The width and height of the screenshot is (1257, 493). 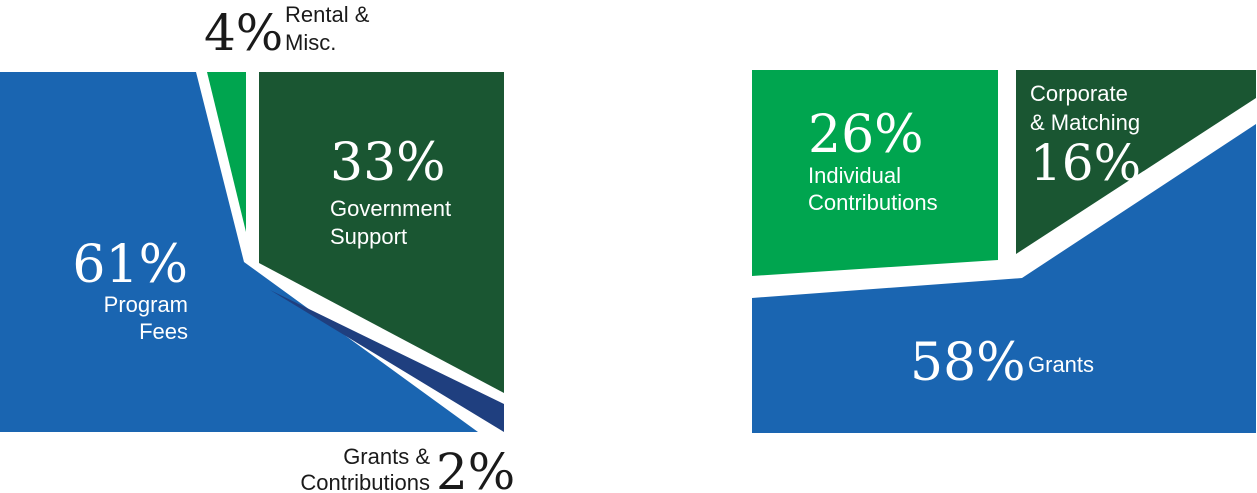 What do you see at coordinates (1085, 122) in the screenshot?
I see `corporate-matching-label-line2: & Matching` at bounding box center [1085, 122].